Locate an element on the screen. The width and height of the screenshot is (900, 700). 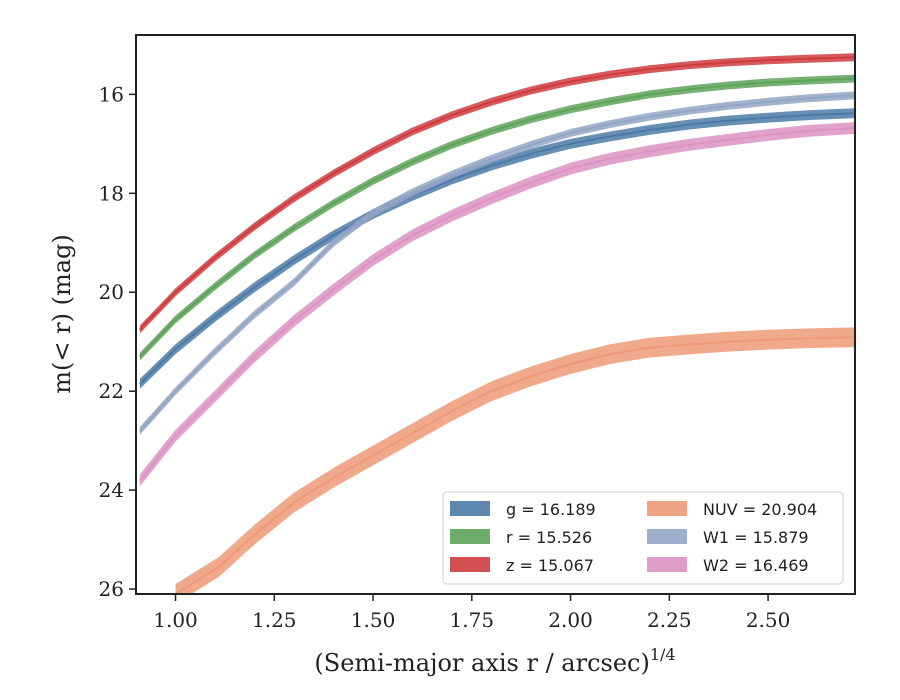
legend-label: W2 = 16.469 is located at coordinates (756, 565).